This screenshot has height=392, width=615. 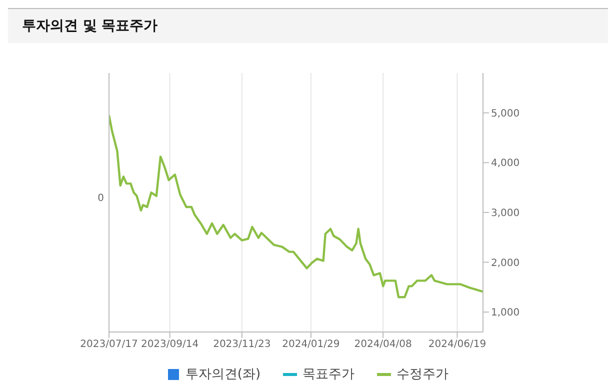 I want to click on chart-title: 투자의견 및 목표주가, so click(x=308, y=25).